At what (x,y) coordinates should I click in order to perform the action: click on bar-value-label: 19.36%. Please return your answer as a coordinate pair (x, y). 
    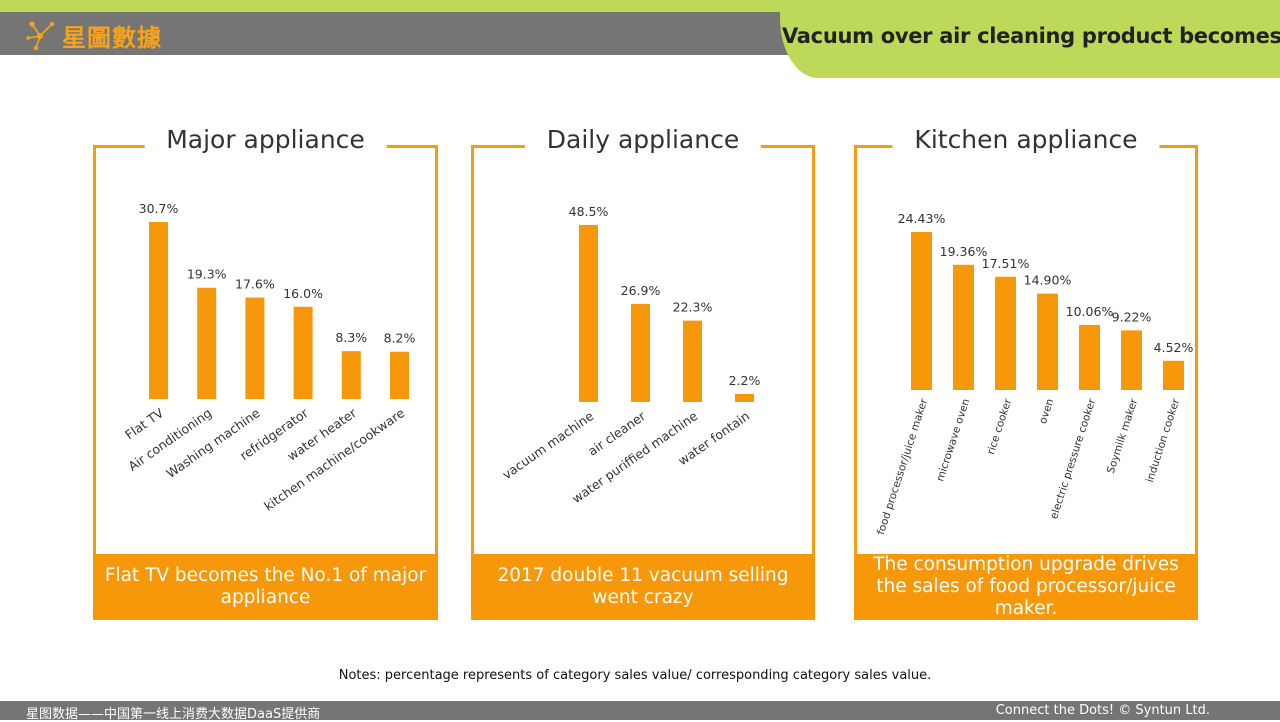
    Looking at the image, I should click on (964, 251).